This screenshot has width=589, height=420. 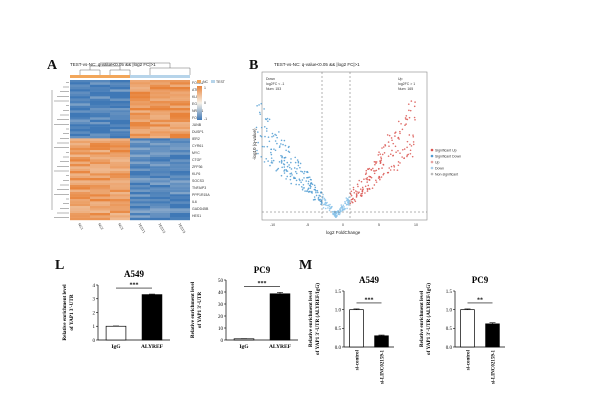 What do you see at coordinates (152, 317) in the screenshot?
I see `bar` at bounding box center [152, 317].